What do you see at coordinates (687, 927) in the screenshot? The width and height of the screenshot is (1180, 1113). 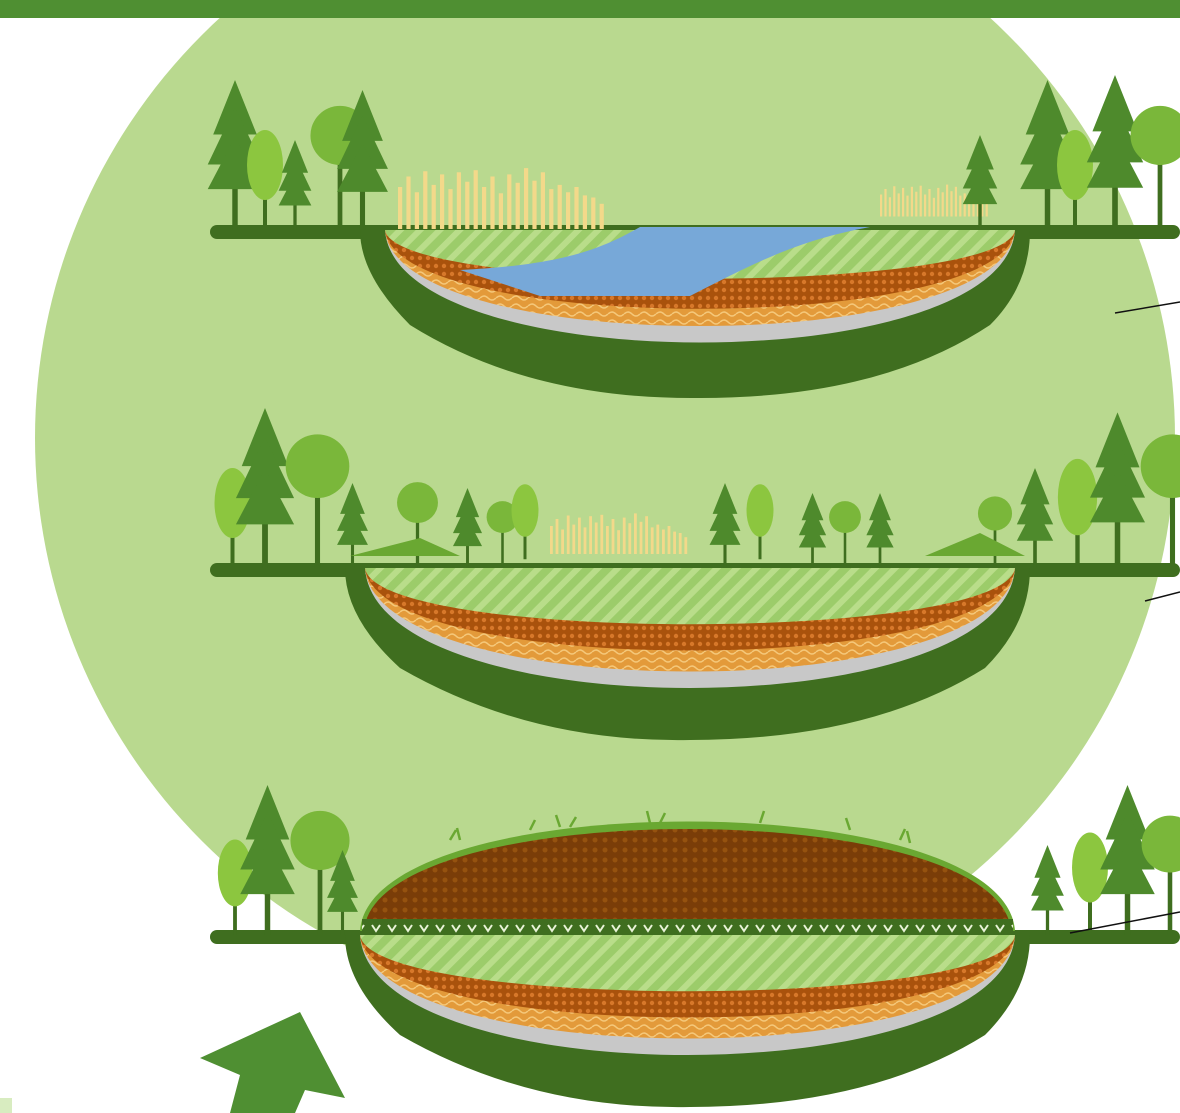 I see `moss-band` at bounding box center [687, 927].